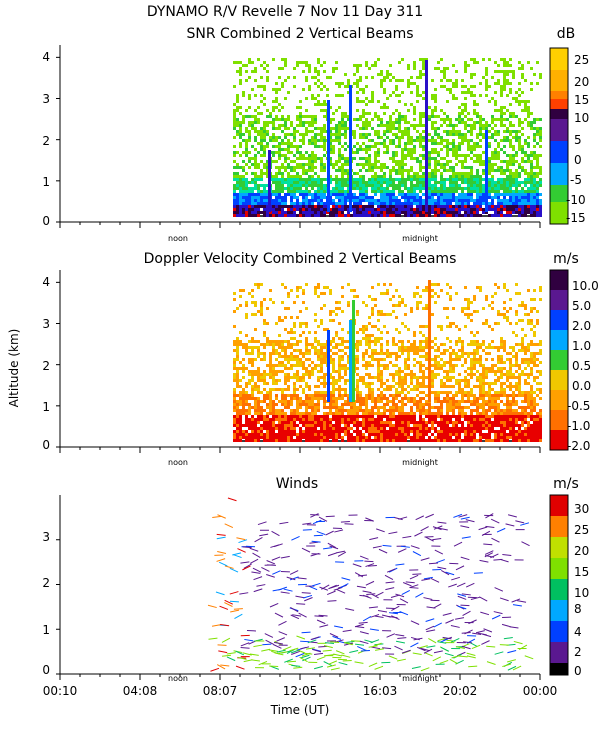 This screenshot has width=600, height=750. What do you see at coordinates (569, 586) in the screenshot?
I see `winds-colorbar: 30 25 20 15 10 8 4 2 0` at bounding box center [569, 586].